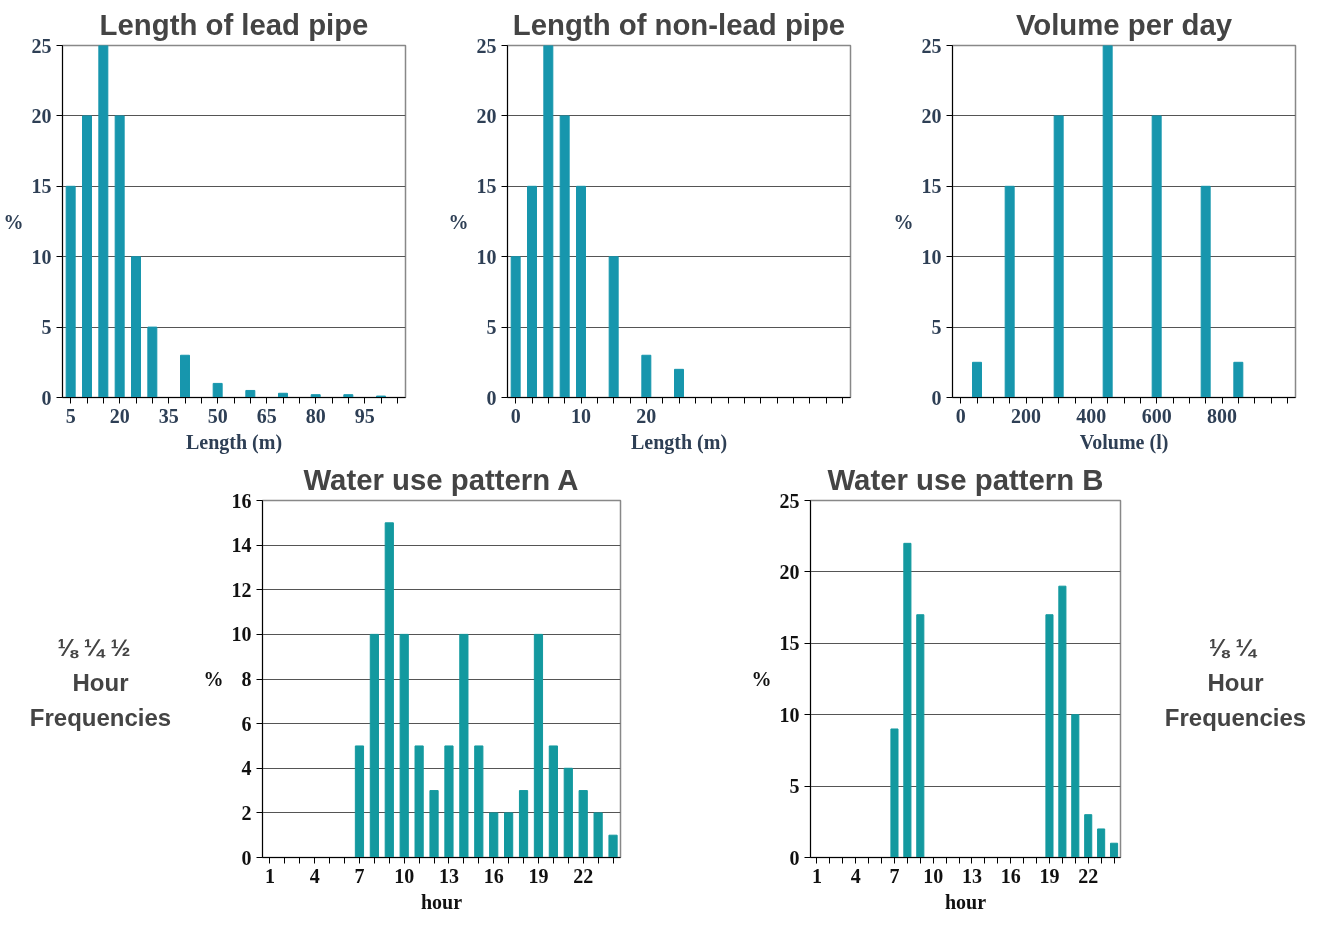 This screenshot has height=927, width=1337. I want to click on chart-title: Volume per day, so click(1124, 24).